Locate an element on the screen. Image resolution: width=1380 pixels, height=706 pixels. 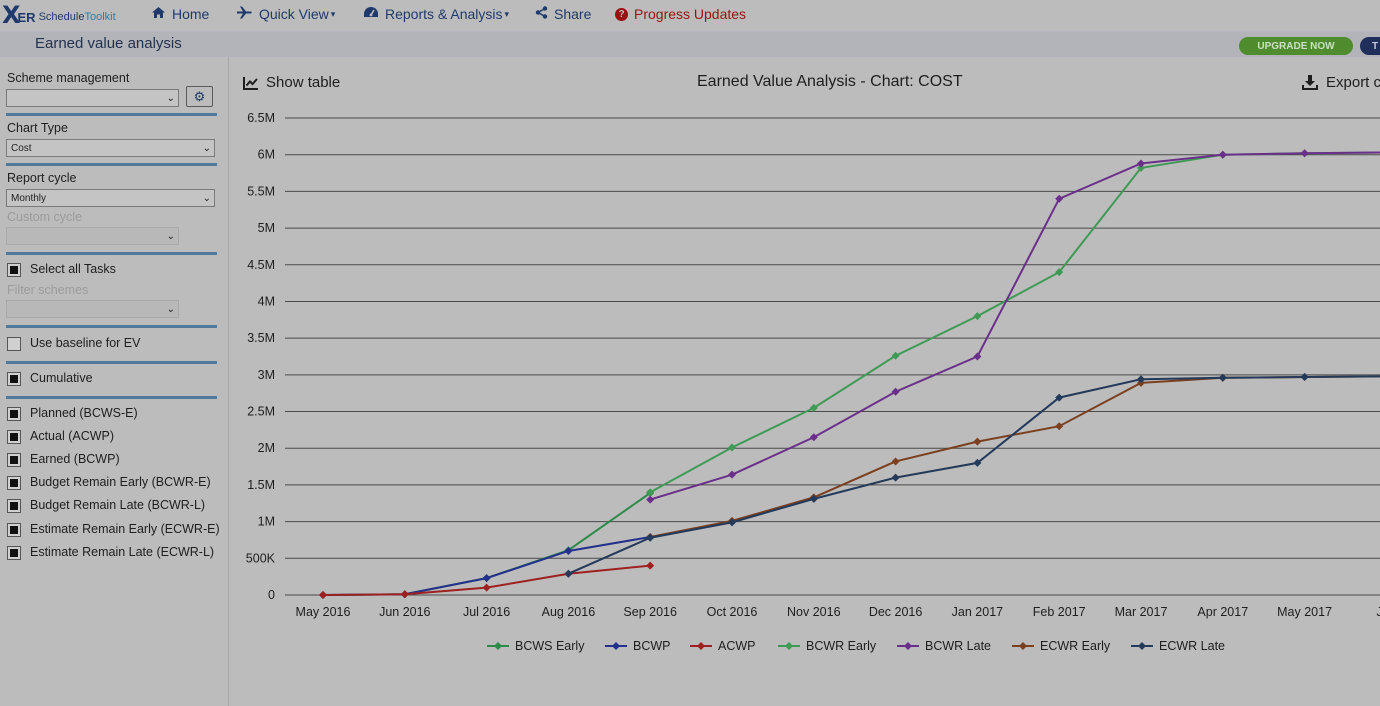
show-table-label: Show table is located at coordinates (303, 82).